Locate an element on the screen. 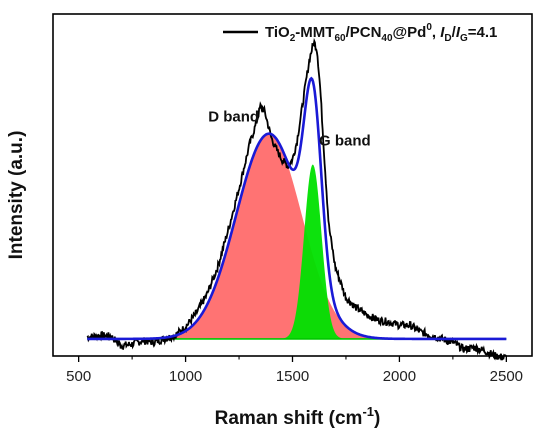 This screenshot has height=436, width=550. x-tick-label: 500 is located at coordinates (78, 376).